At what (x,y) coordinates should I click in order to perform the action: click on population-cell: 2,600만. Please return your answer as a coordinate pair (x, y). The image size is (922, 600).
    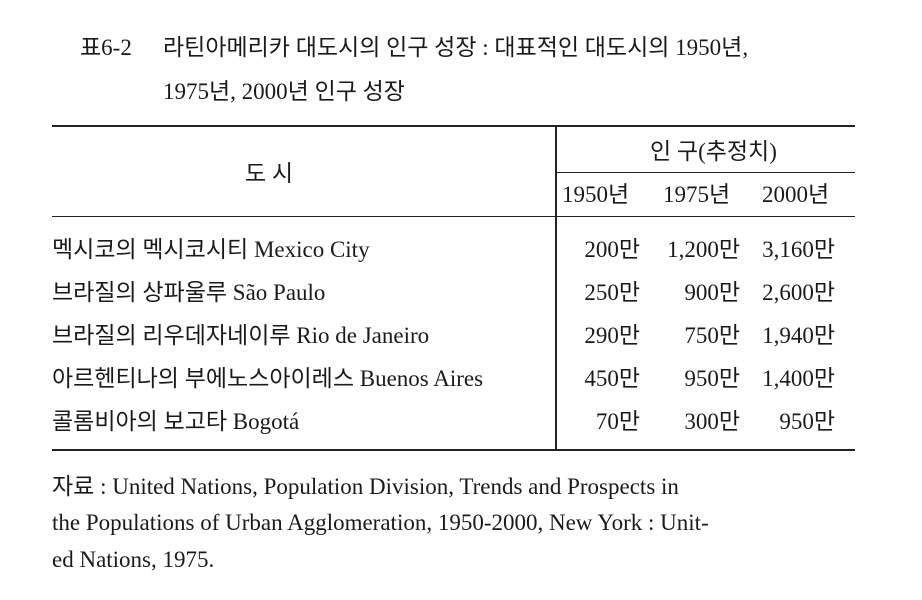
    Looking at the image, I should click on (798, 292).